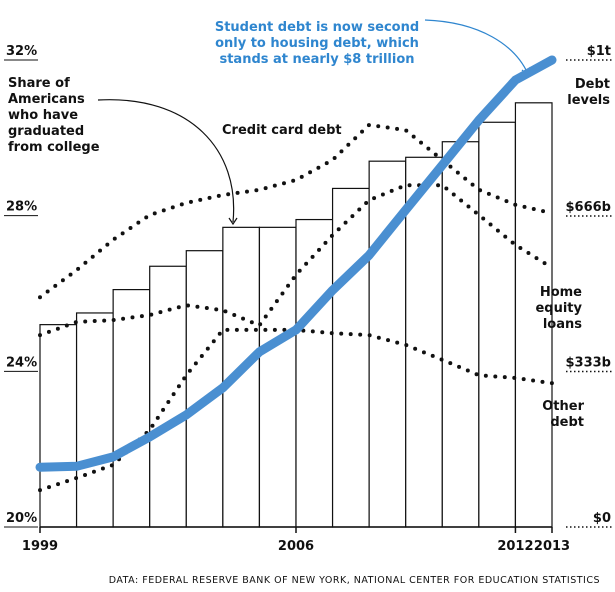 The image size is (615, 592). What do you see at coordinates (46, 131) in the screenshot?
I see `annotation: graduated` at bounding box center [46, 131].